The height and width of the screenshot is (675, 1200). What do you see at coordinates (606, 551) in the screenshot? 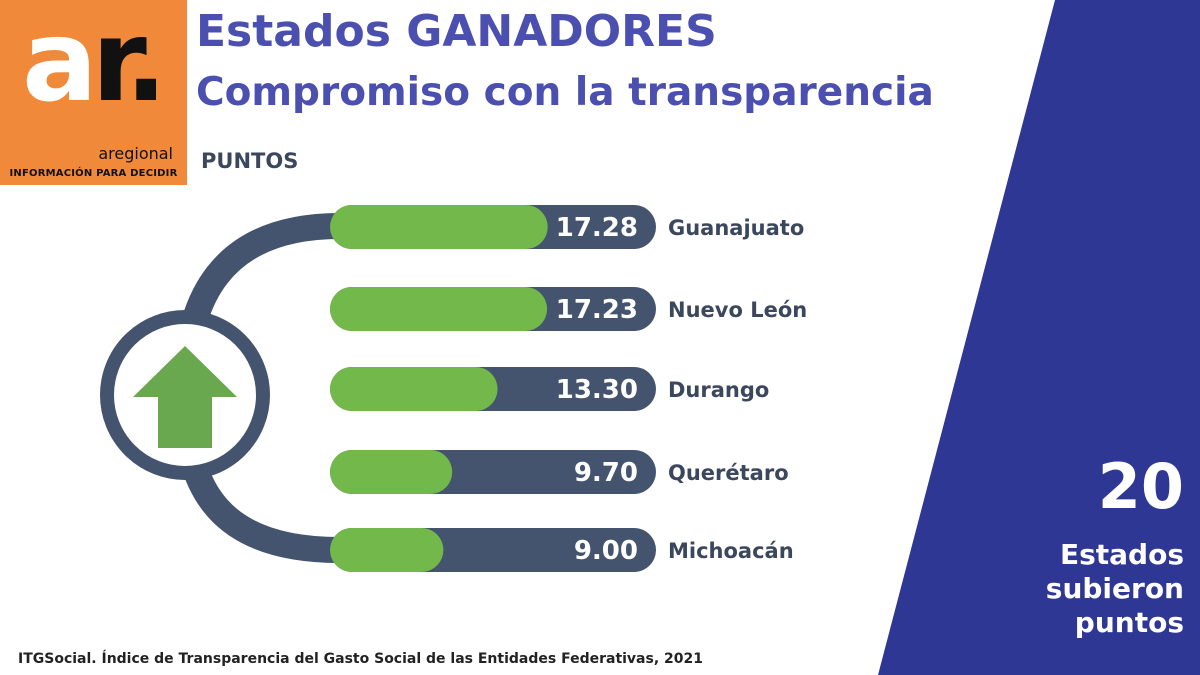
I see `data-label: 9.00` at bounding box center [606, 551].